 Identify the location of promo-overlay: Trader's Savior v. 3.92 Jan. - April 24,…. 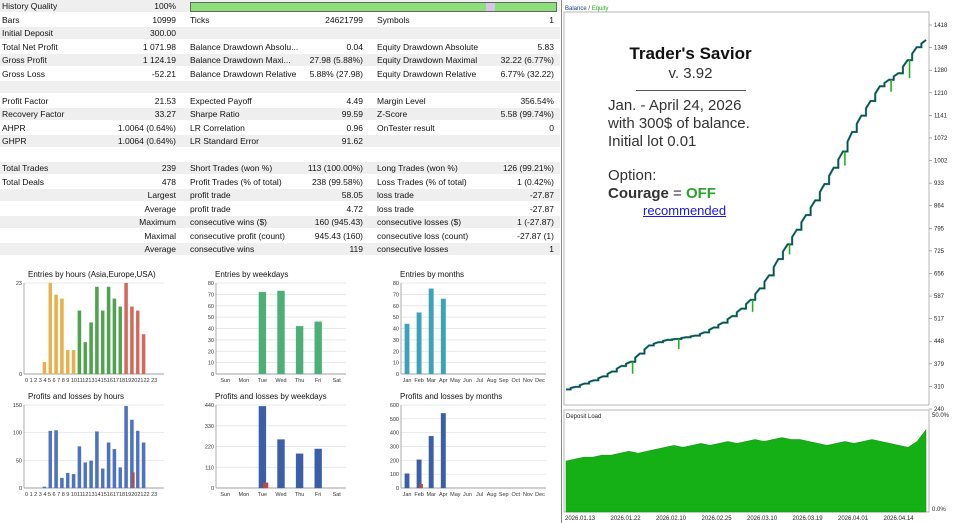
(690, 131).